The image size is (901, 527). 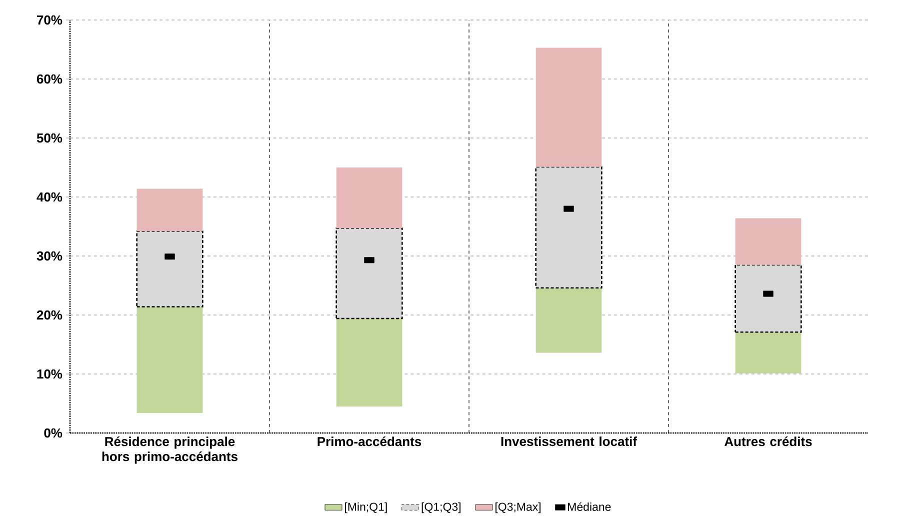 I want to click on legend-label: Médiane, so click(x=589, y=506).